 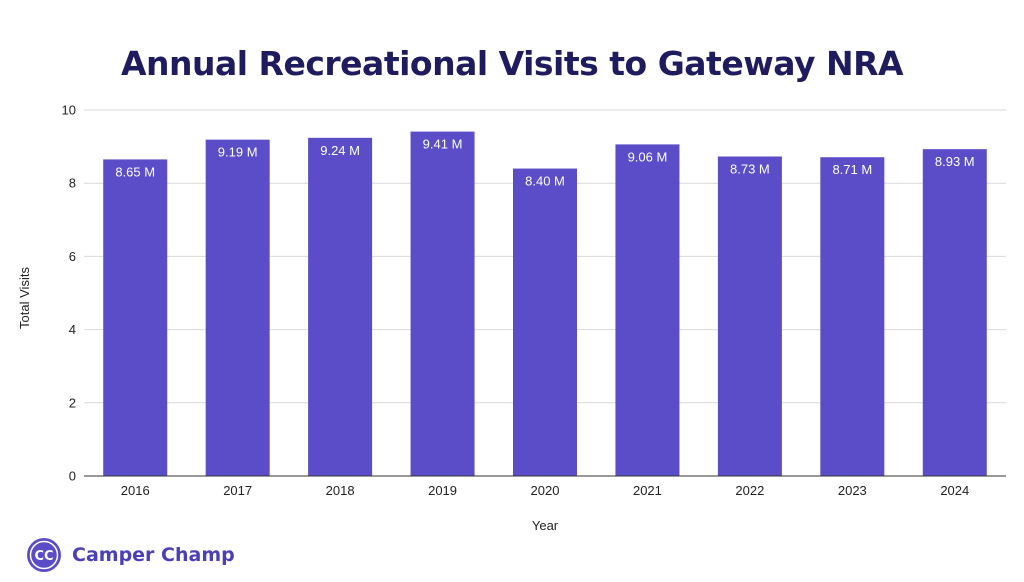 What do you see at coordinates (340, 490) in the screenshot?
I see `x-tick-label-2018: 2018` at bounding box center [340, 490].